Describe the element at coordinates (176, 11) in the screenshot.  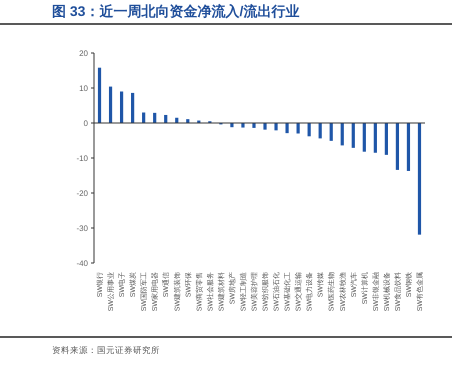
I see `chart-title: 图 33：近一周北向资金净流入/流出行业` at that location.